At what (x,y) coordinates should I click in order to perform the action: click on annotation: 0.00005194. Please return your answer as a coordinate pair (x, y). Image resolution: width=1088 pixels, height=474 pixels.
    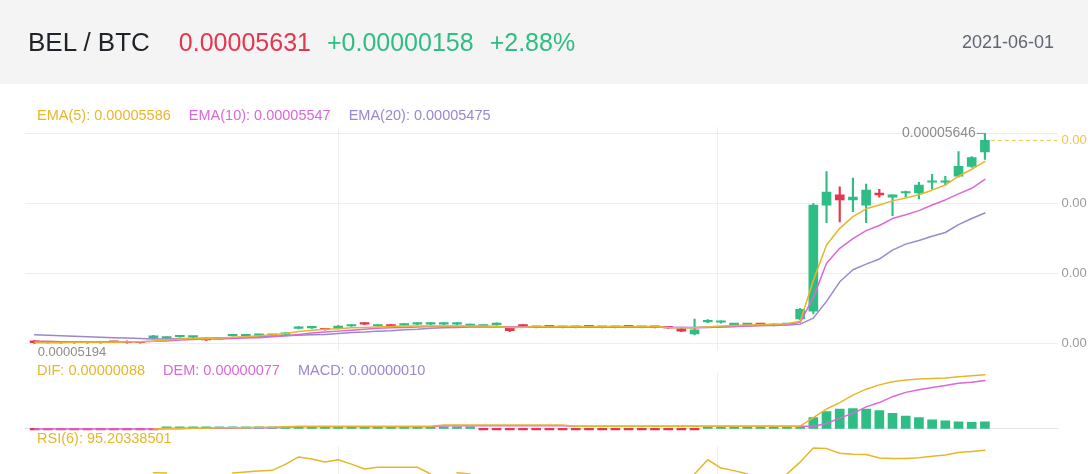
    Looking at the image, I should click on (72, 351).